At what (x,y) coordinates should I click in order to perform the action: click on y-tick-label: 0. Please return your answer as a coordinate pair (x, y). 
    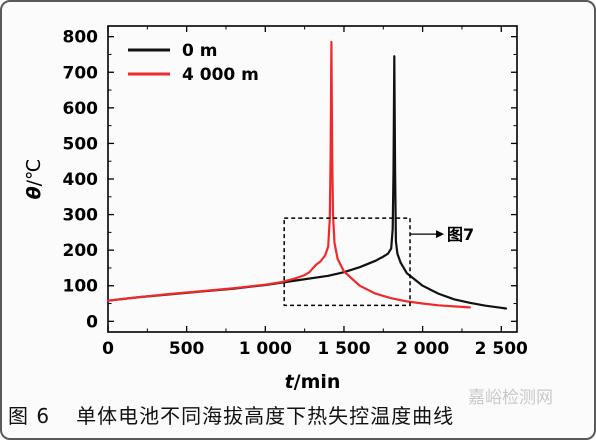
    Looking at the image, I should click on (92, 322).